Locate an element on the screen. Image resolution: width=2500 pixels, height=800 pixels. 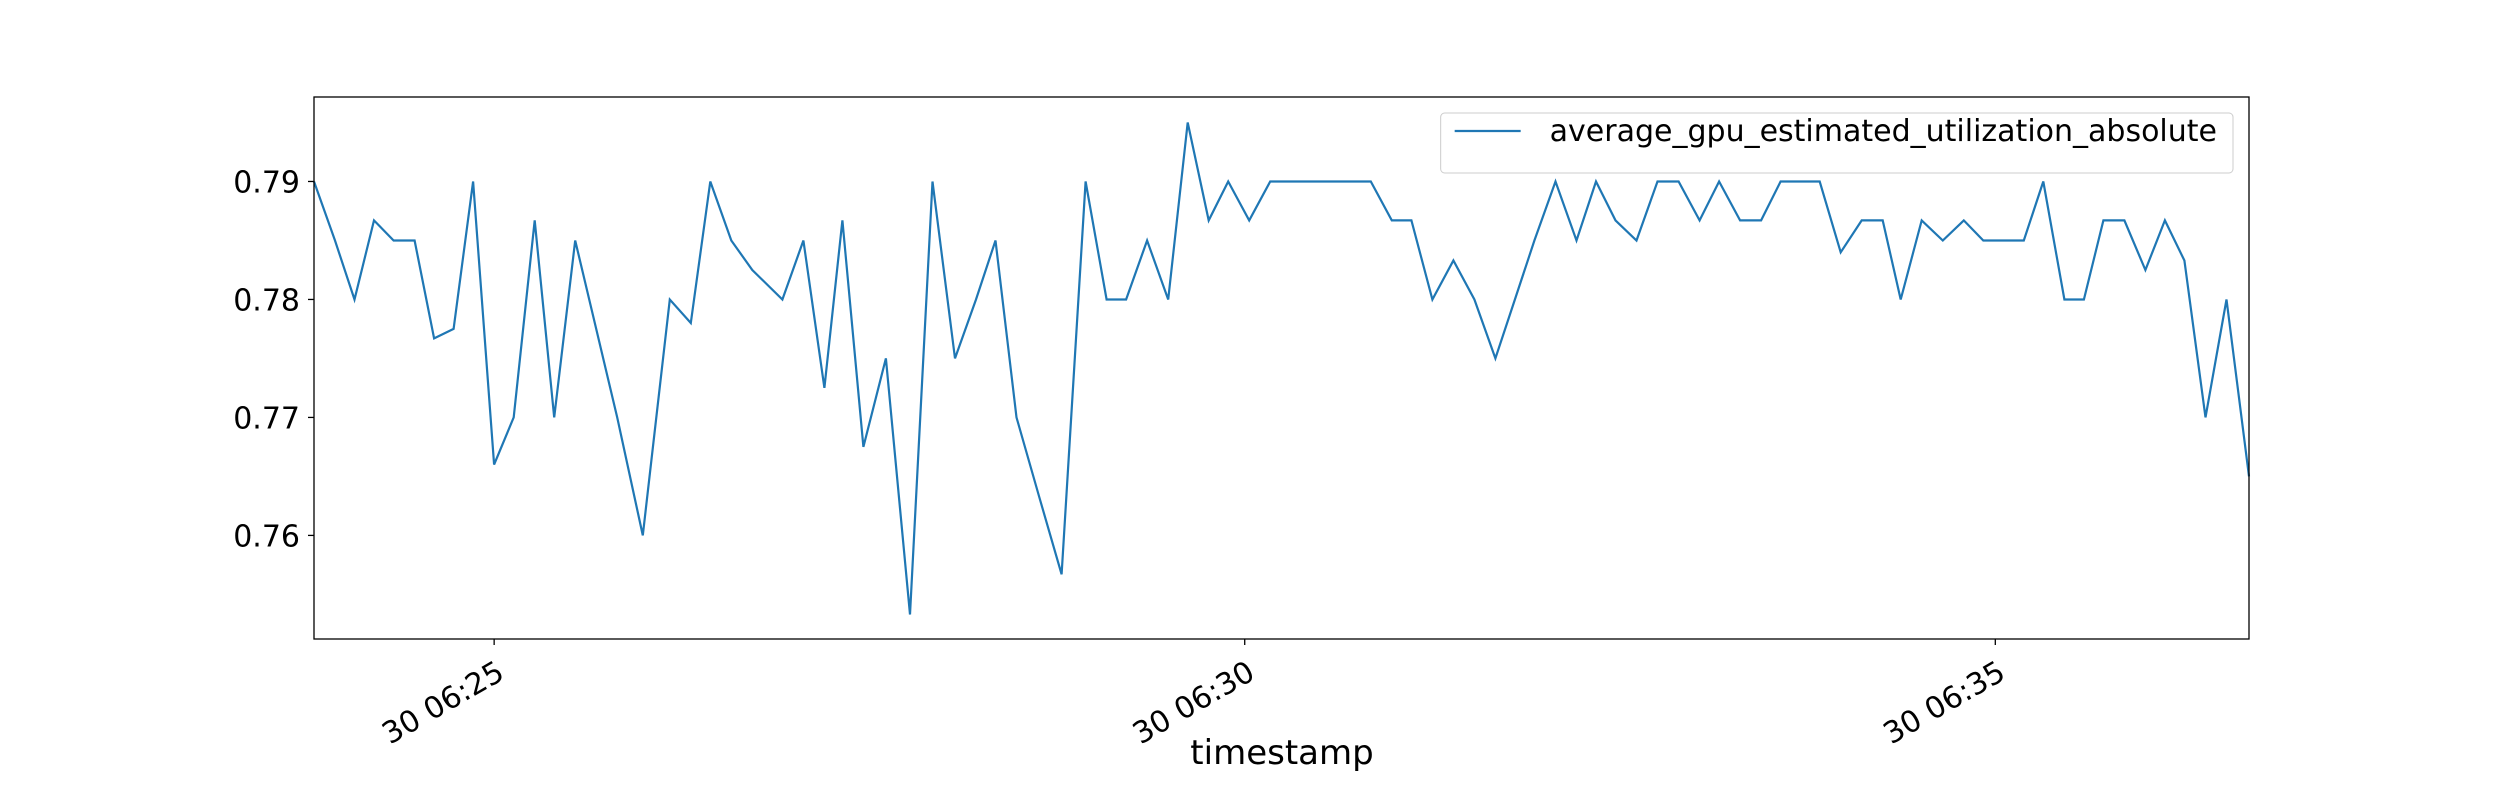
legend-box is located at coordinates (1837, 143).